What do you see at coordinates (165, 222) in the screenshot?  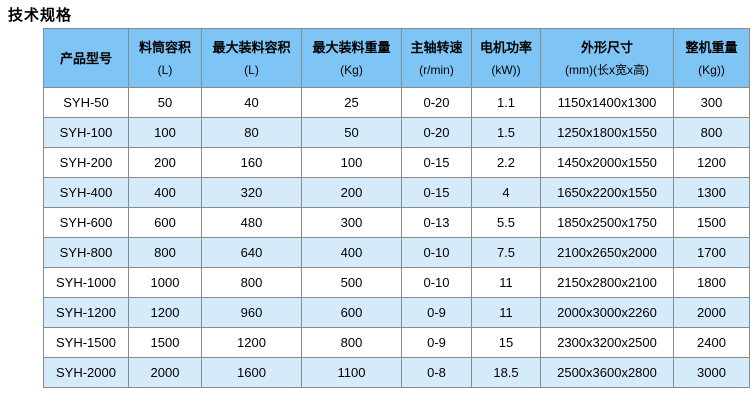 I see `table-cell: 600` at bounding box center [165, 222].